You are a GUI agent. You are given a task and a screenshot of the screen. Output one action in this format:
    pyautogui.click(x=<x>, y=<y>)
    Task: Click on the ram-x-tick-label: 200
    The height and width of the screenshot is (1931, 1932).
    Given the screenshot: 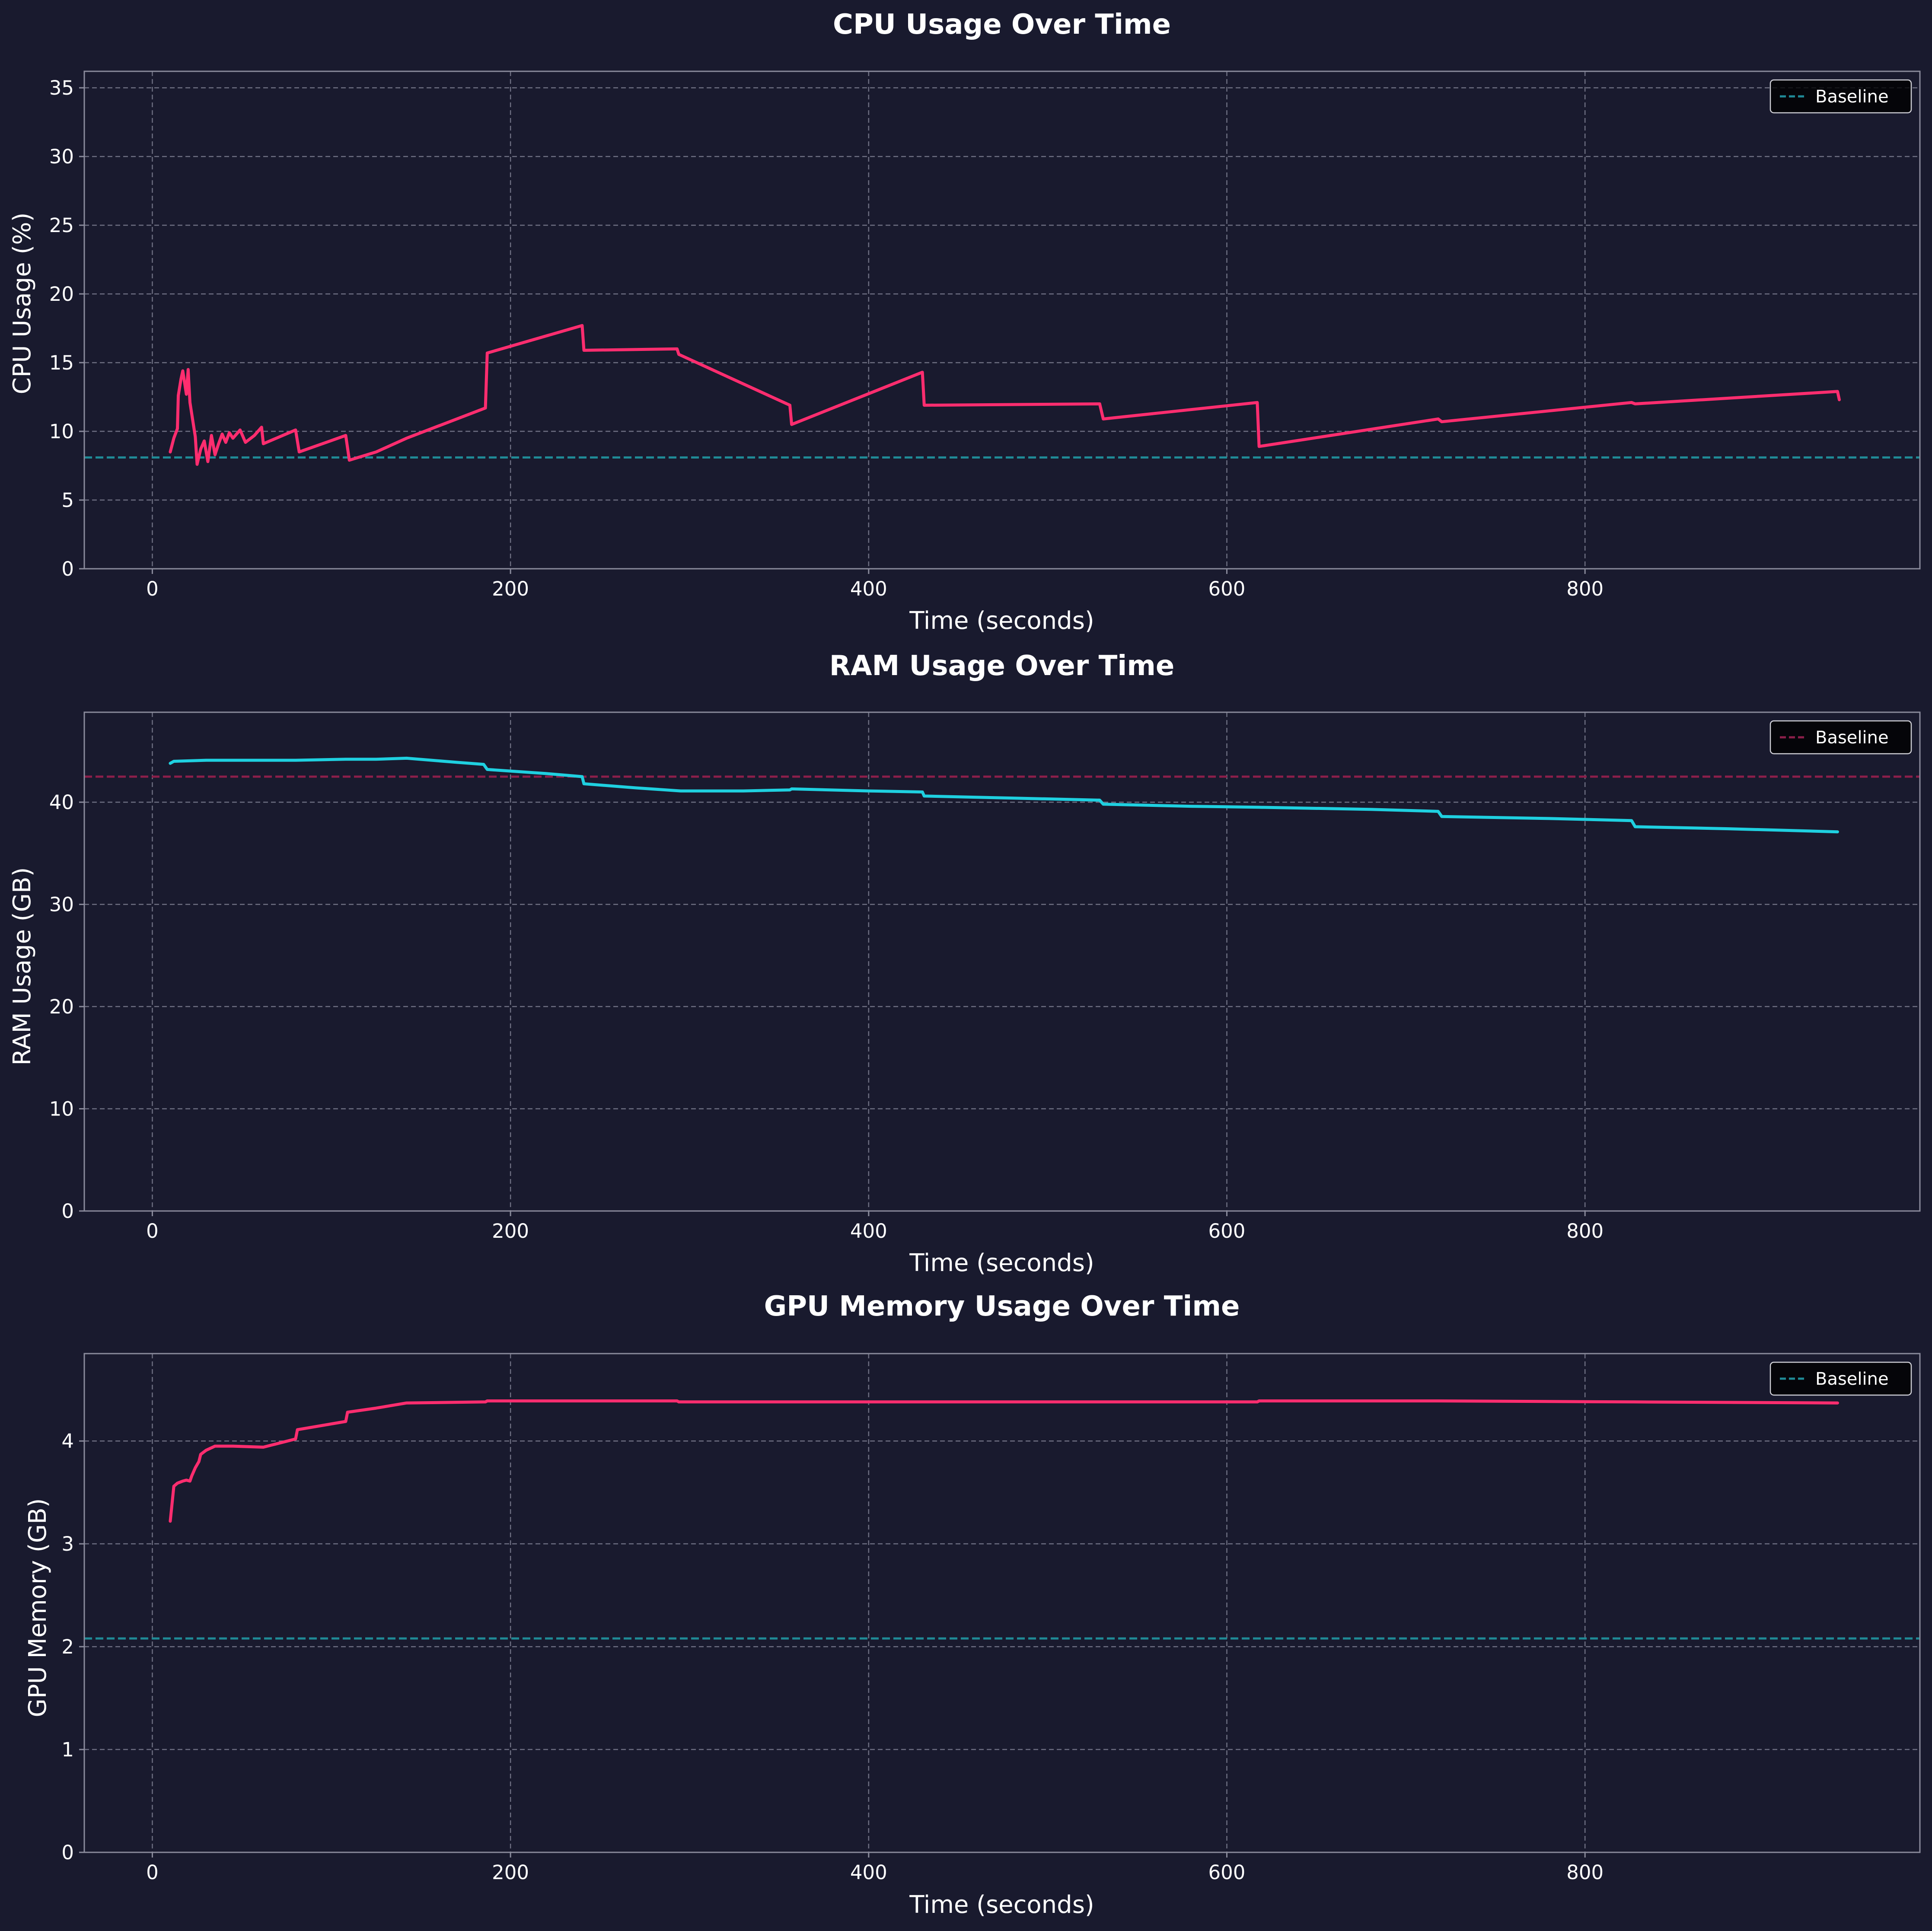 What is the action you would take?
    pyautogui.click(x=510, y=1231)
    